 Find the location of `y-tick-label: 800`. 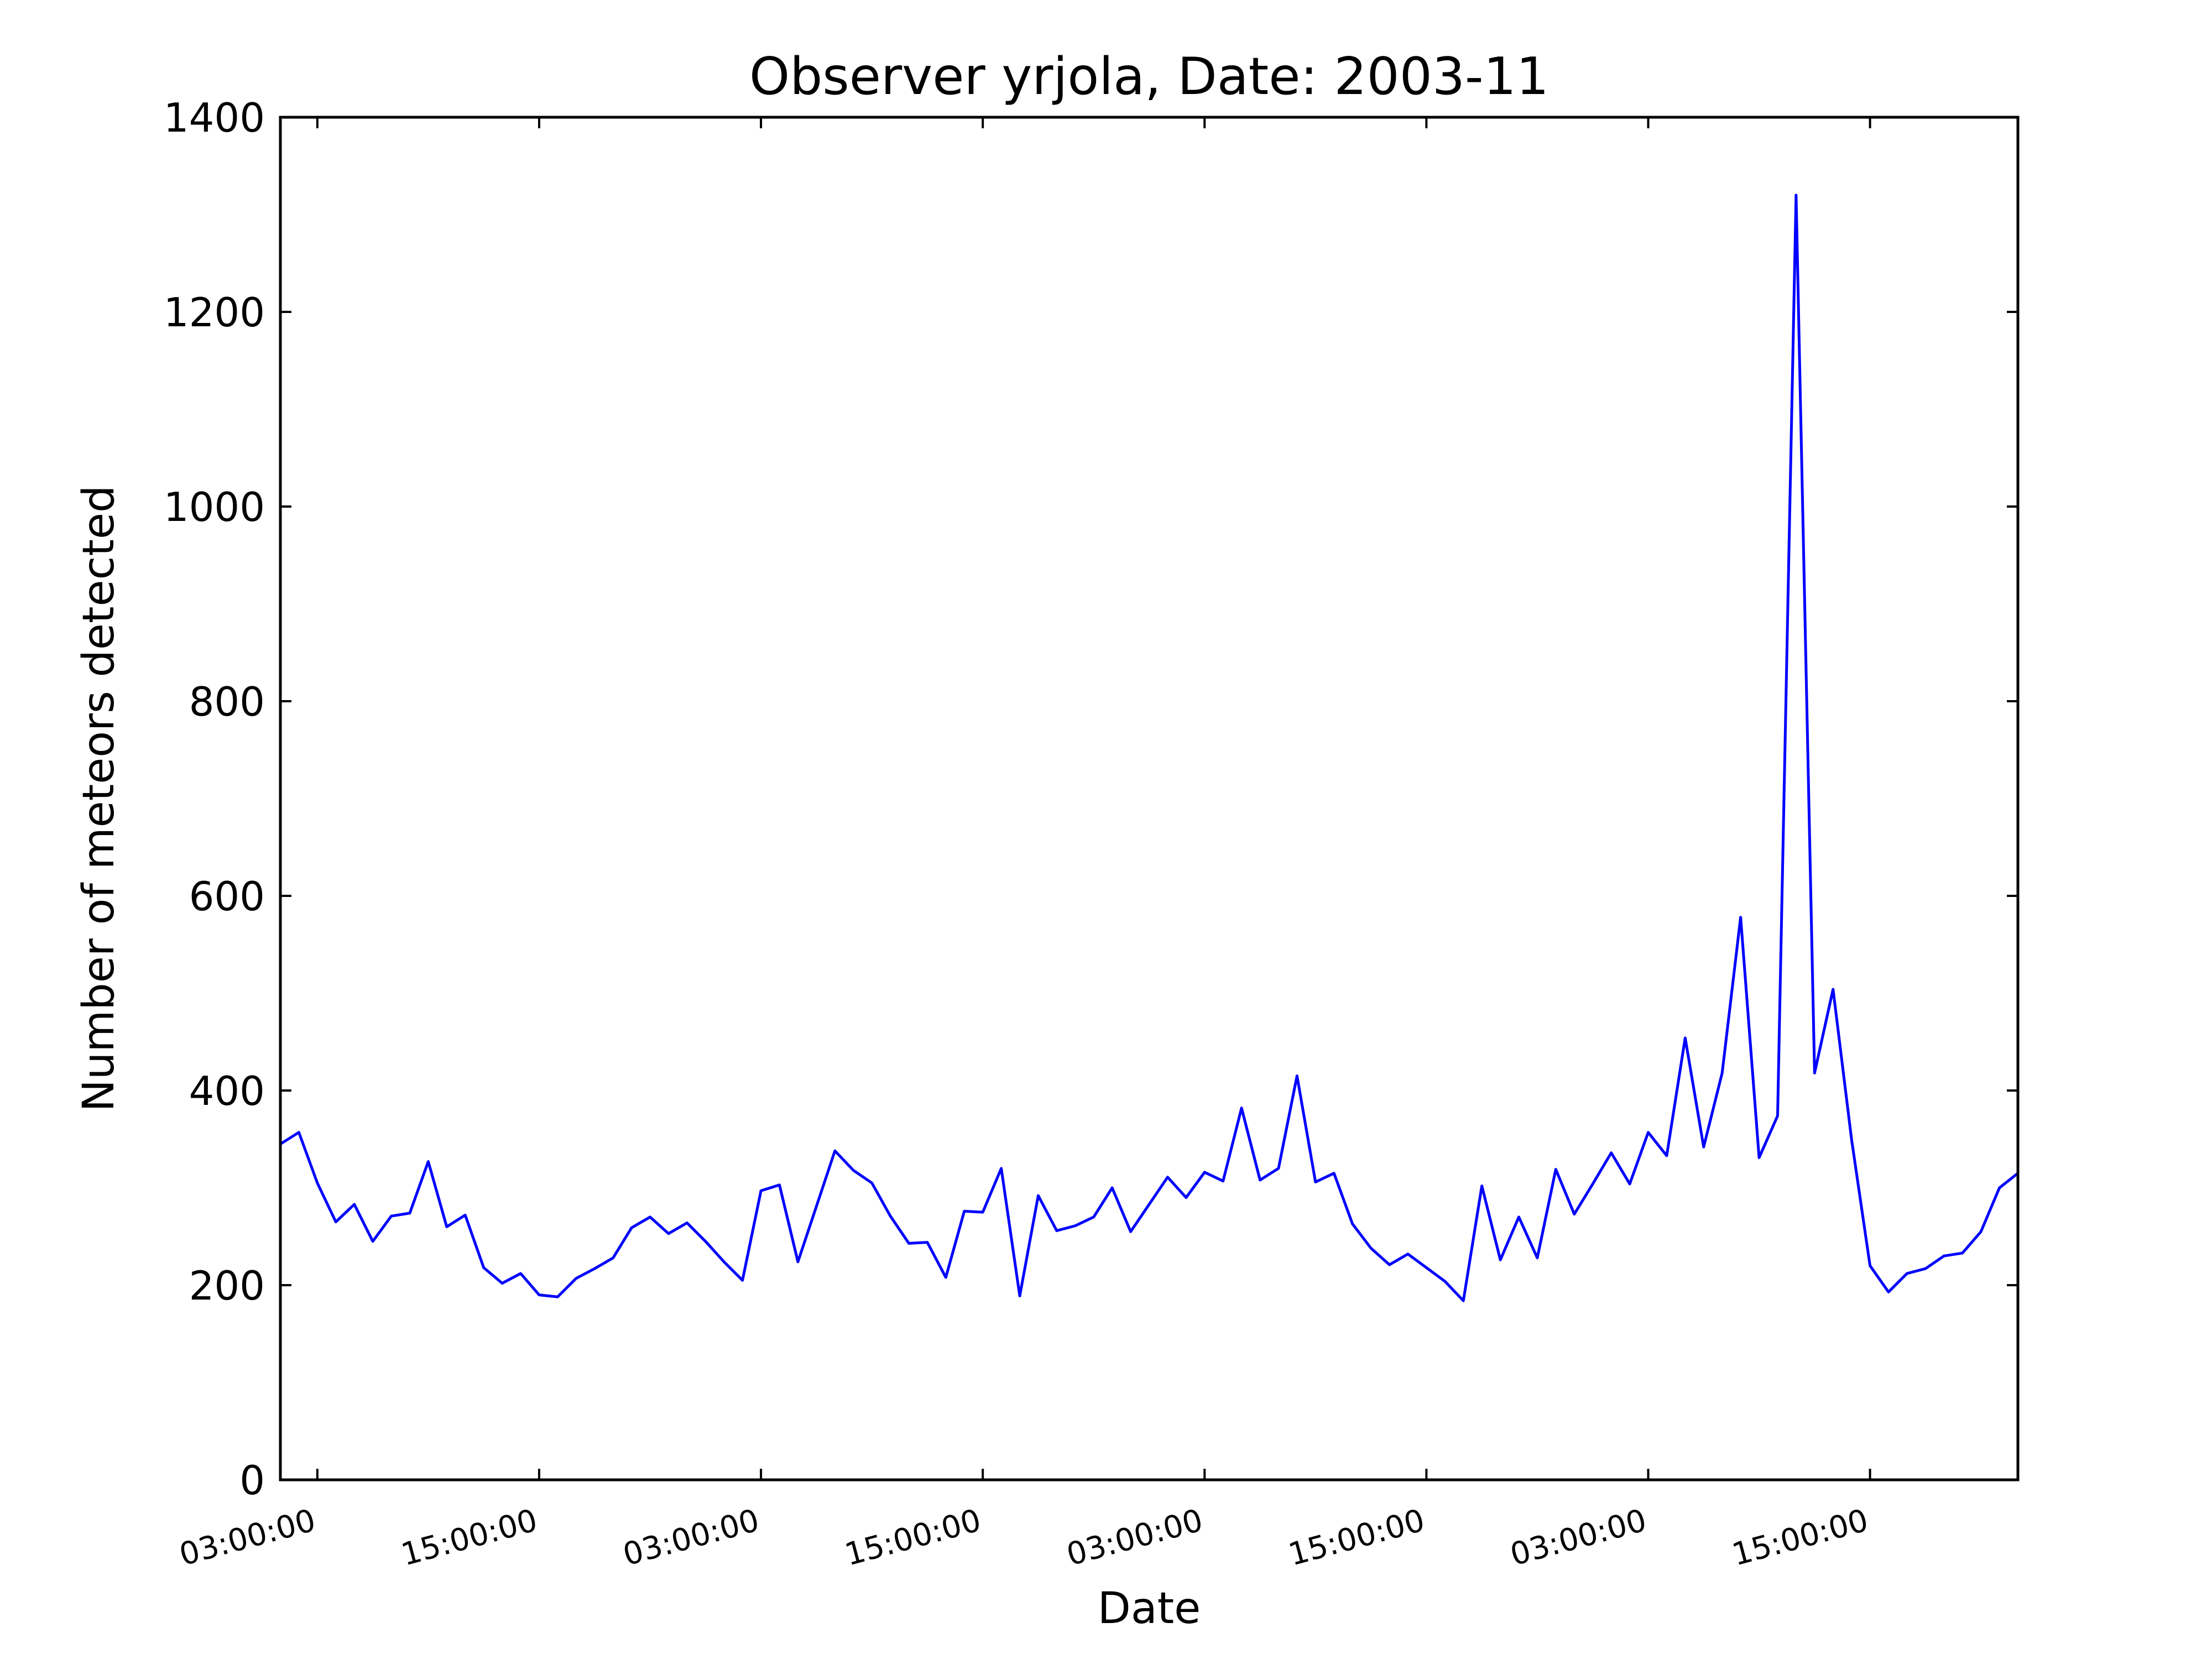

y-tick-label: 800 is located at coordinates (227, 702).